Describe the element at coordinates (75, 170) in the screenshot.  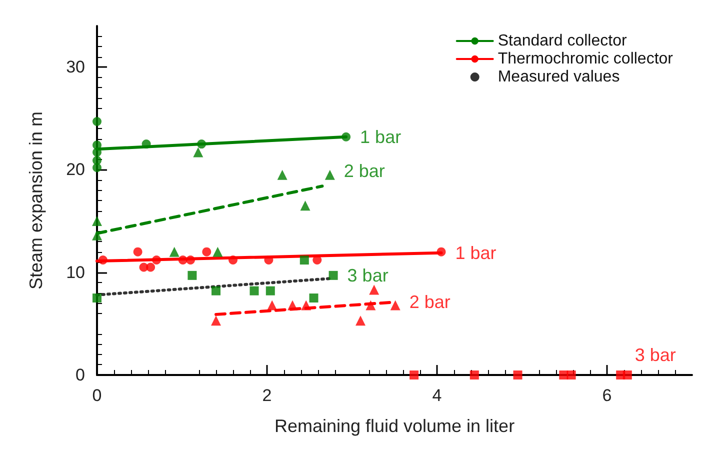
I see `y-tick-label: 20` at that location.